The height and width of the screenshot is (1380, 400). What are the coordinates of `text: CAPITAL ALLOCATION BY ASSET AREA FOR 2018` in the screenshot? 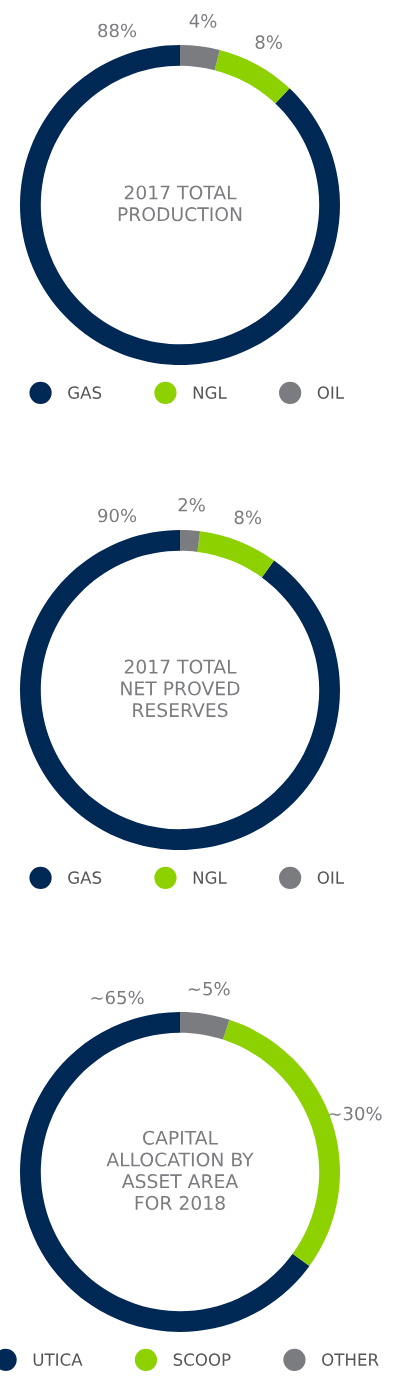 It's located at (180, 1170).